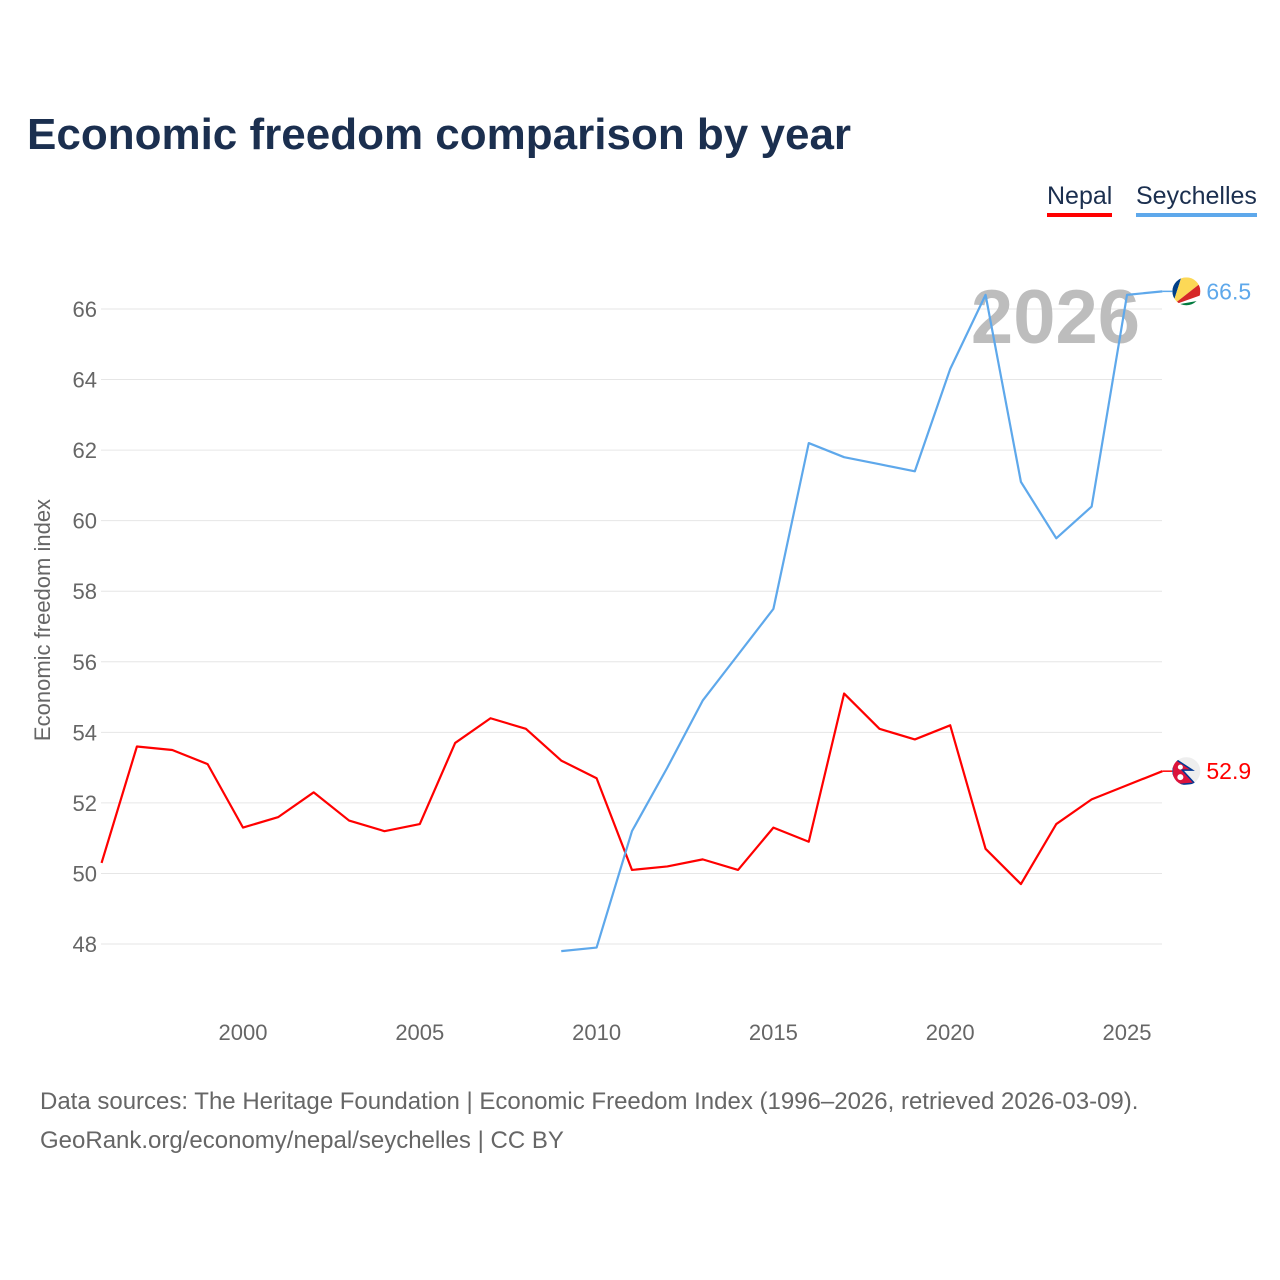  I want to click on y-tick-label: 62, so click(85, 450).